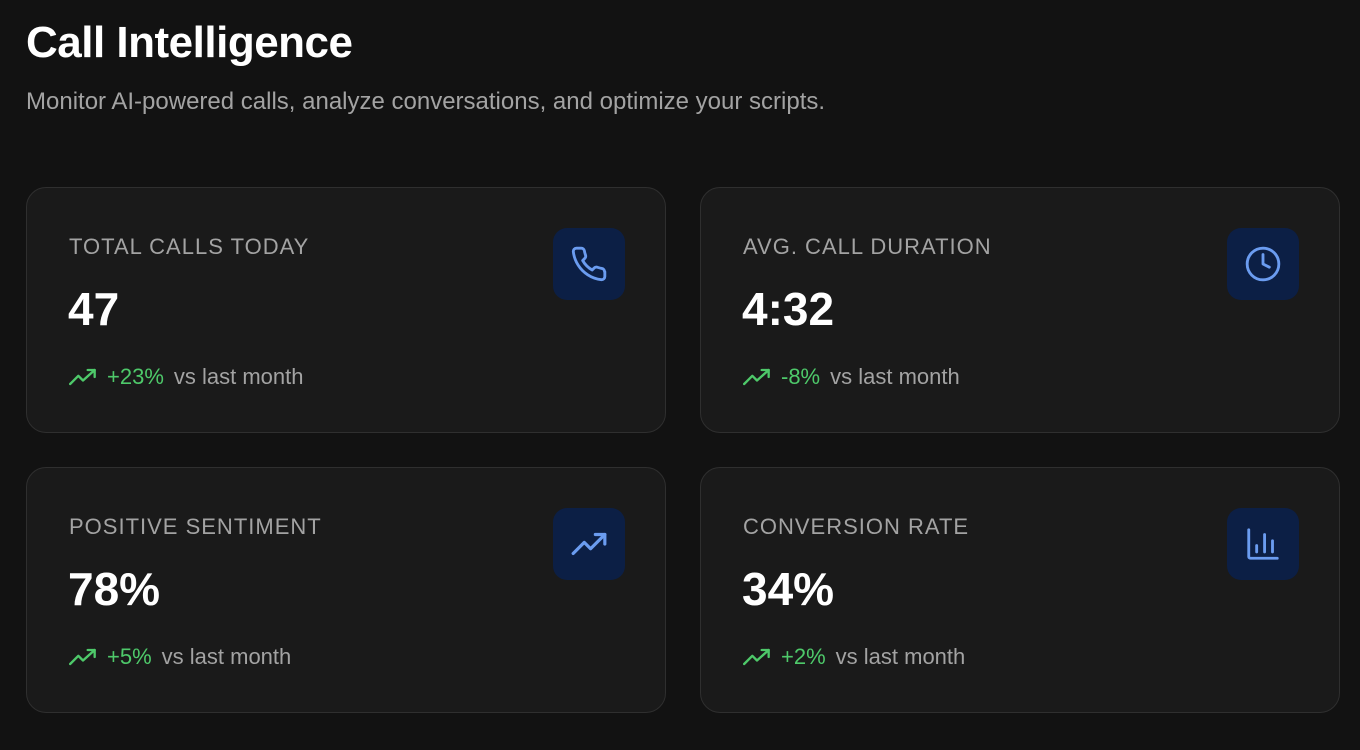  Describe the element at coordinates (135, 376) in the screenshot. I see `change-percent: +23%` at that location.